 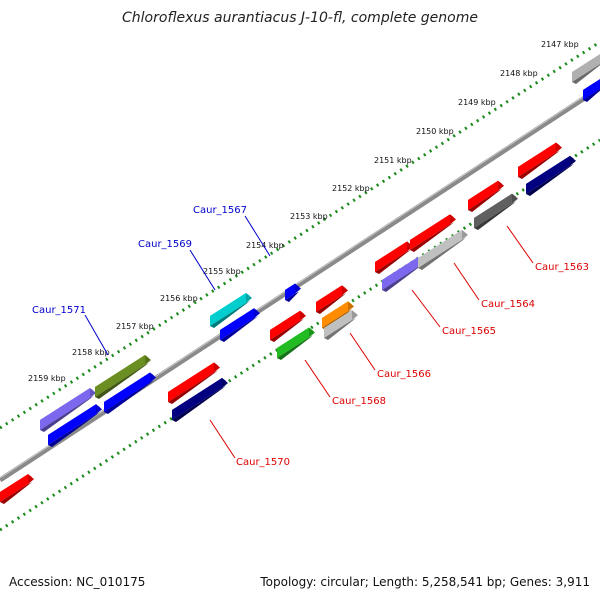 What do you see at coordinates (220, 210) in the screenshot?
I see `gene-label: Caur_1567` at bounding box center [220, 210].